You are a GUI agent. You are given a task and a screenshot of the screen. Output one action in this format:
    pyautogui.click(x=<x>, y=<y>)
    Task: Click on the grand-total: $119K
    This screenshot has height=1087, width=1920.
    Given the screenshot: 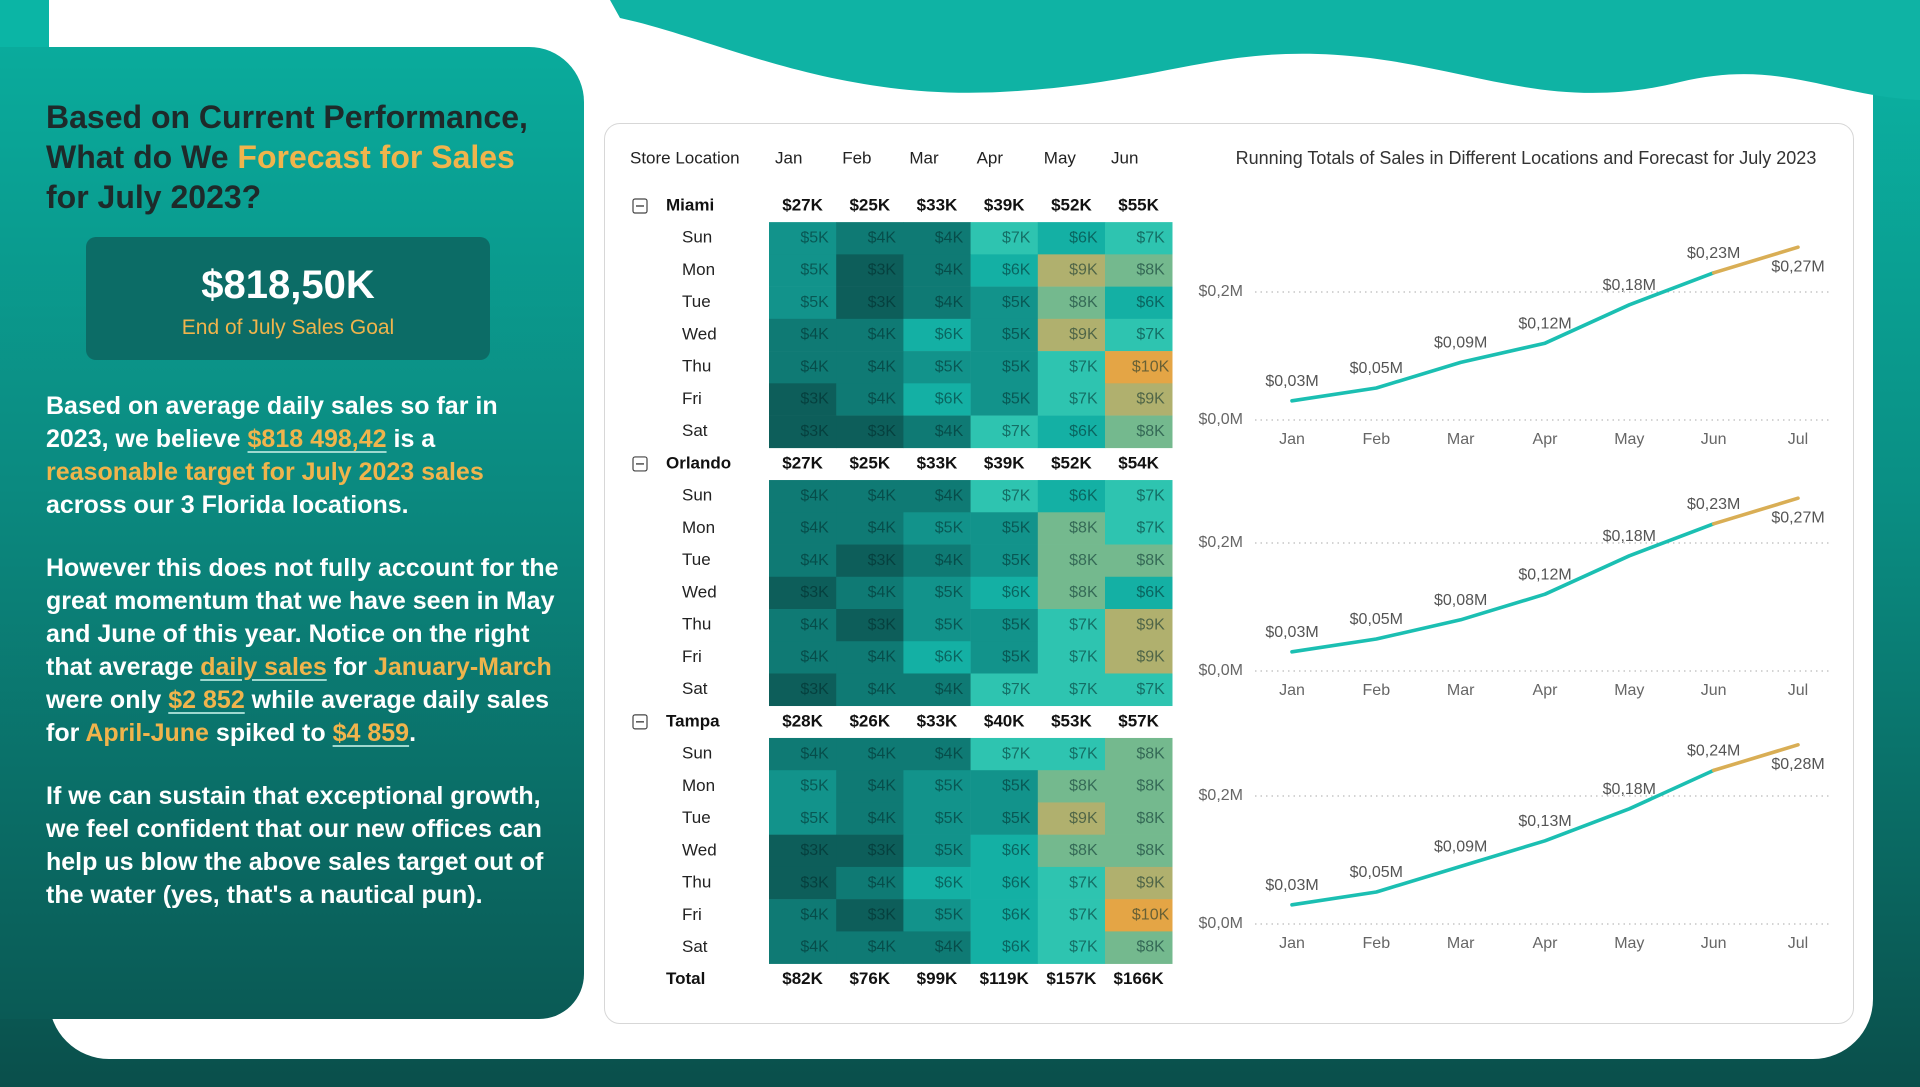 What is the action you would take?
    pyautogui.click(x=1005, y=978)
    